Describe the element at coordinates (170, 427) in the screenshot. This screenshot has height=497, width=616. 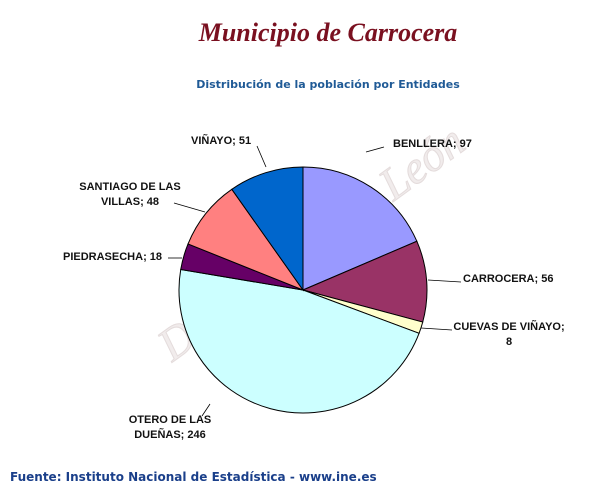
I see `slice-label: OTERO DE LAS DUEÑAS; 246` at that location.